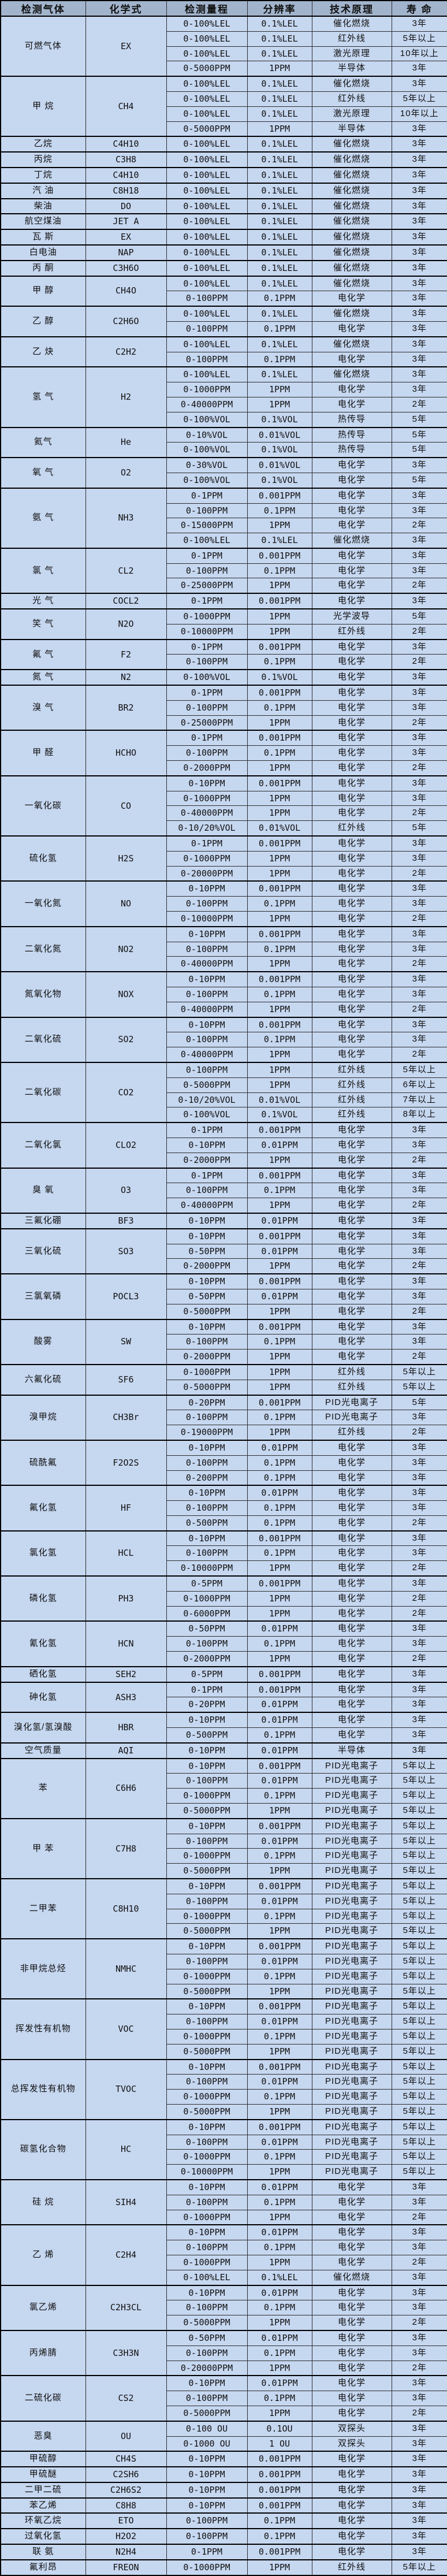  Describe the element at coordinates (223, 858) in the screenshot. I see `table-row: 硫化氢 H2S 0-1PPM 0.001PPM 电化学 3年` at that location.